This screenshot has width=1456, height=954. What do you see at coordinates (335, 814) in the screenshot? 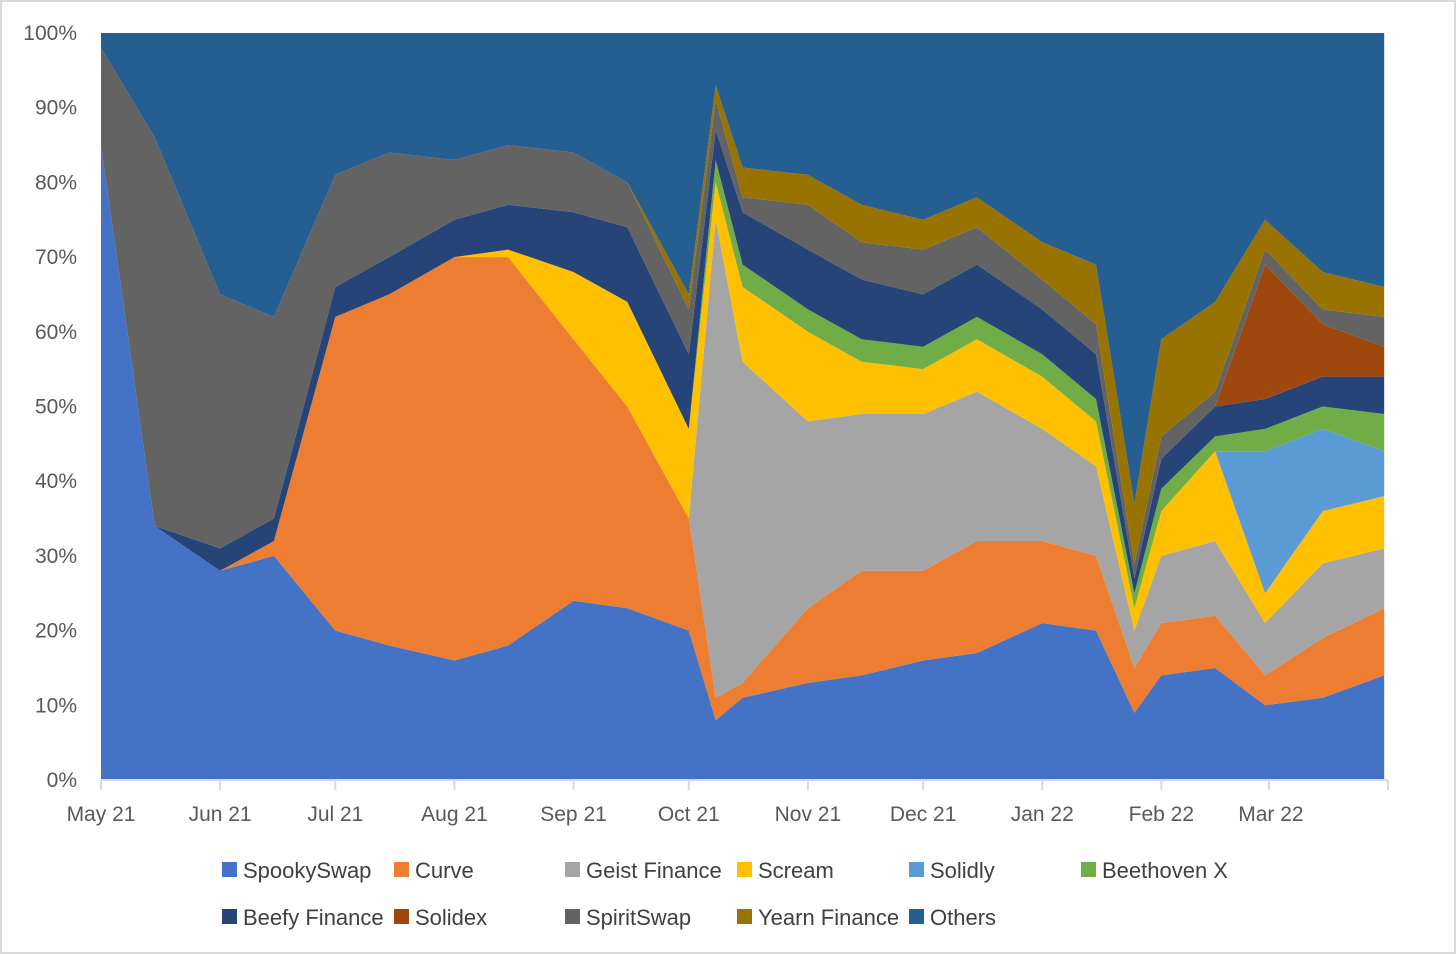
I see `x-tick-label: Jul 21` at bounding box center [335, 814].